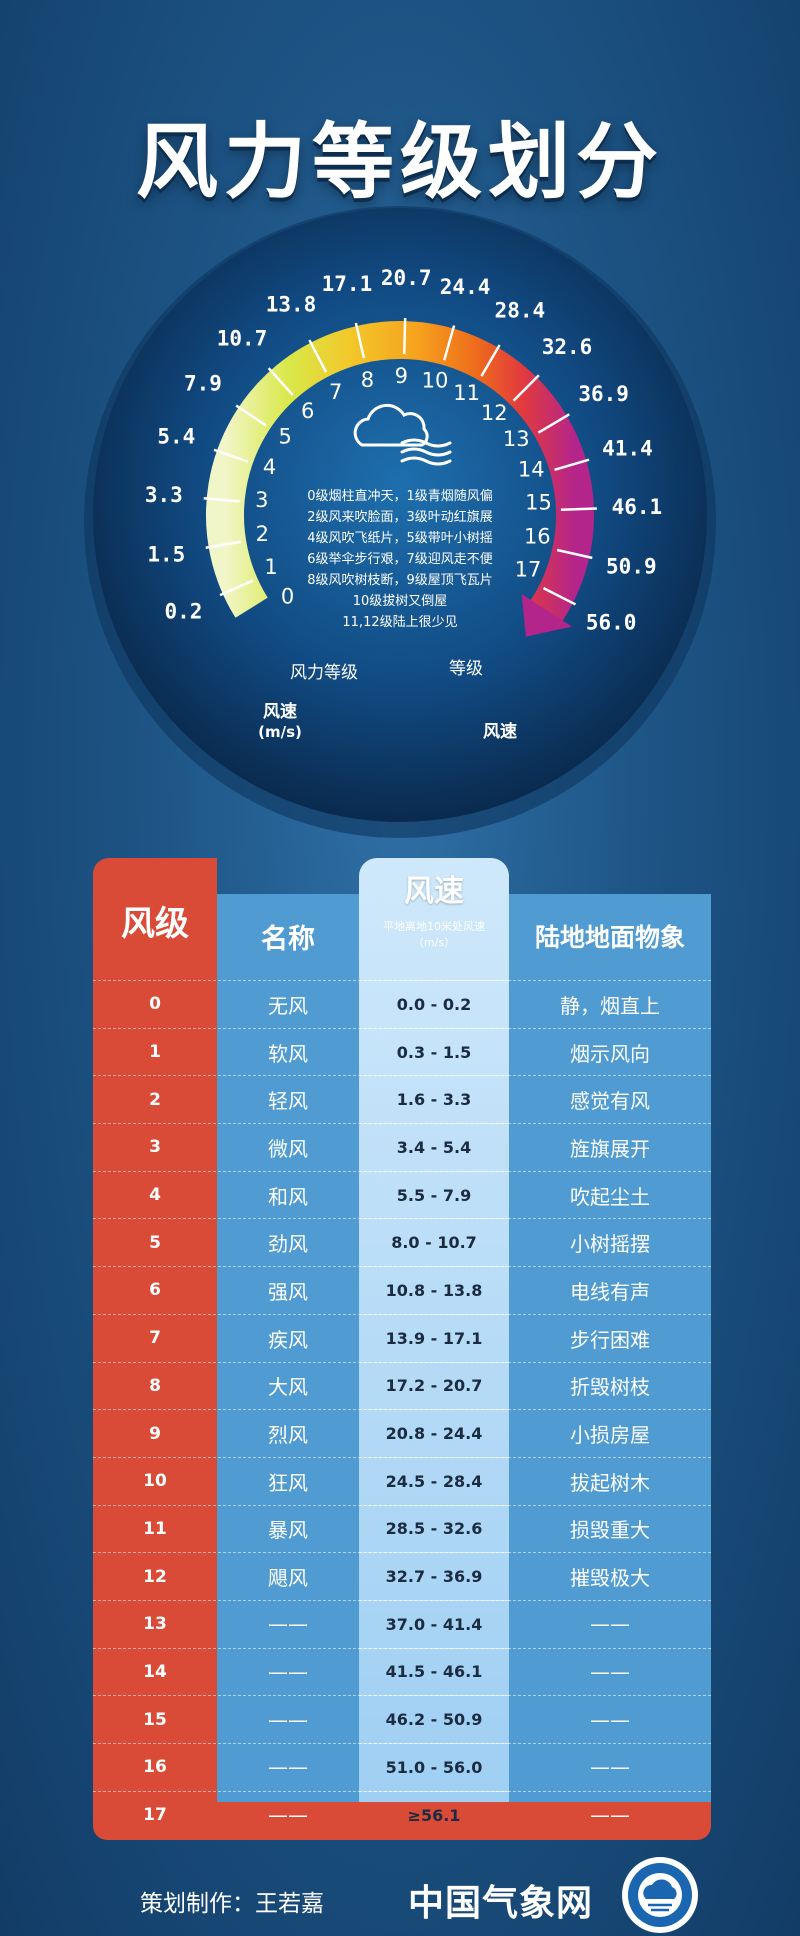 This screenshot has width=800, height=1936. What do you see at coordinates (434, 1719) in the screenshot?
I see `speed-cell: 46.2 - 50.9` at bounding box center [434, 1719].